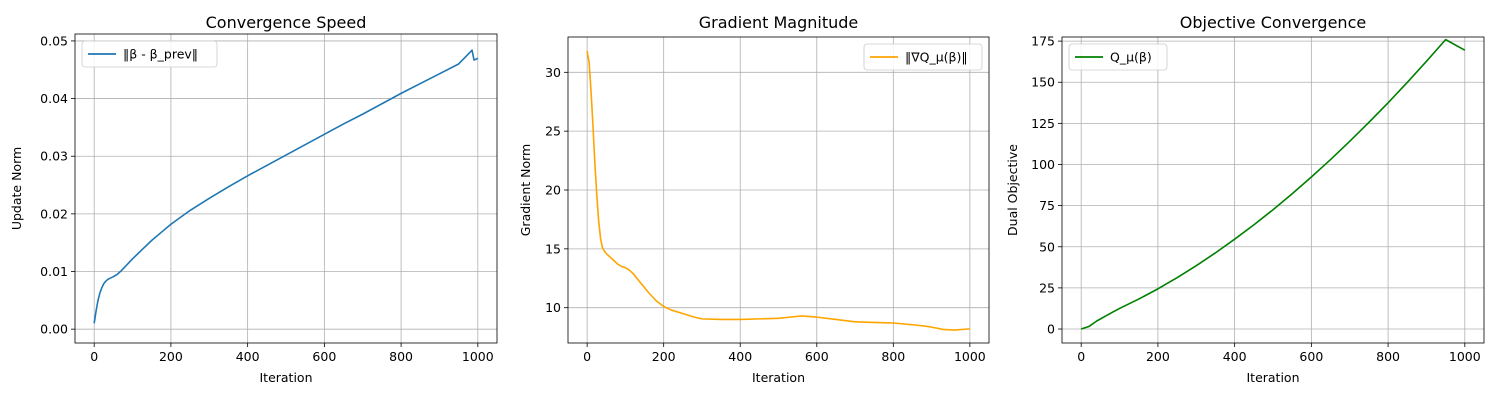  Describe the element at coordinates (54, 98) in the screenshot. I see `y-tick-label: 0.04` at that location.